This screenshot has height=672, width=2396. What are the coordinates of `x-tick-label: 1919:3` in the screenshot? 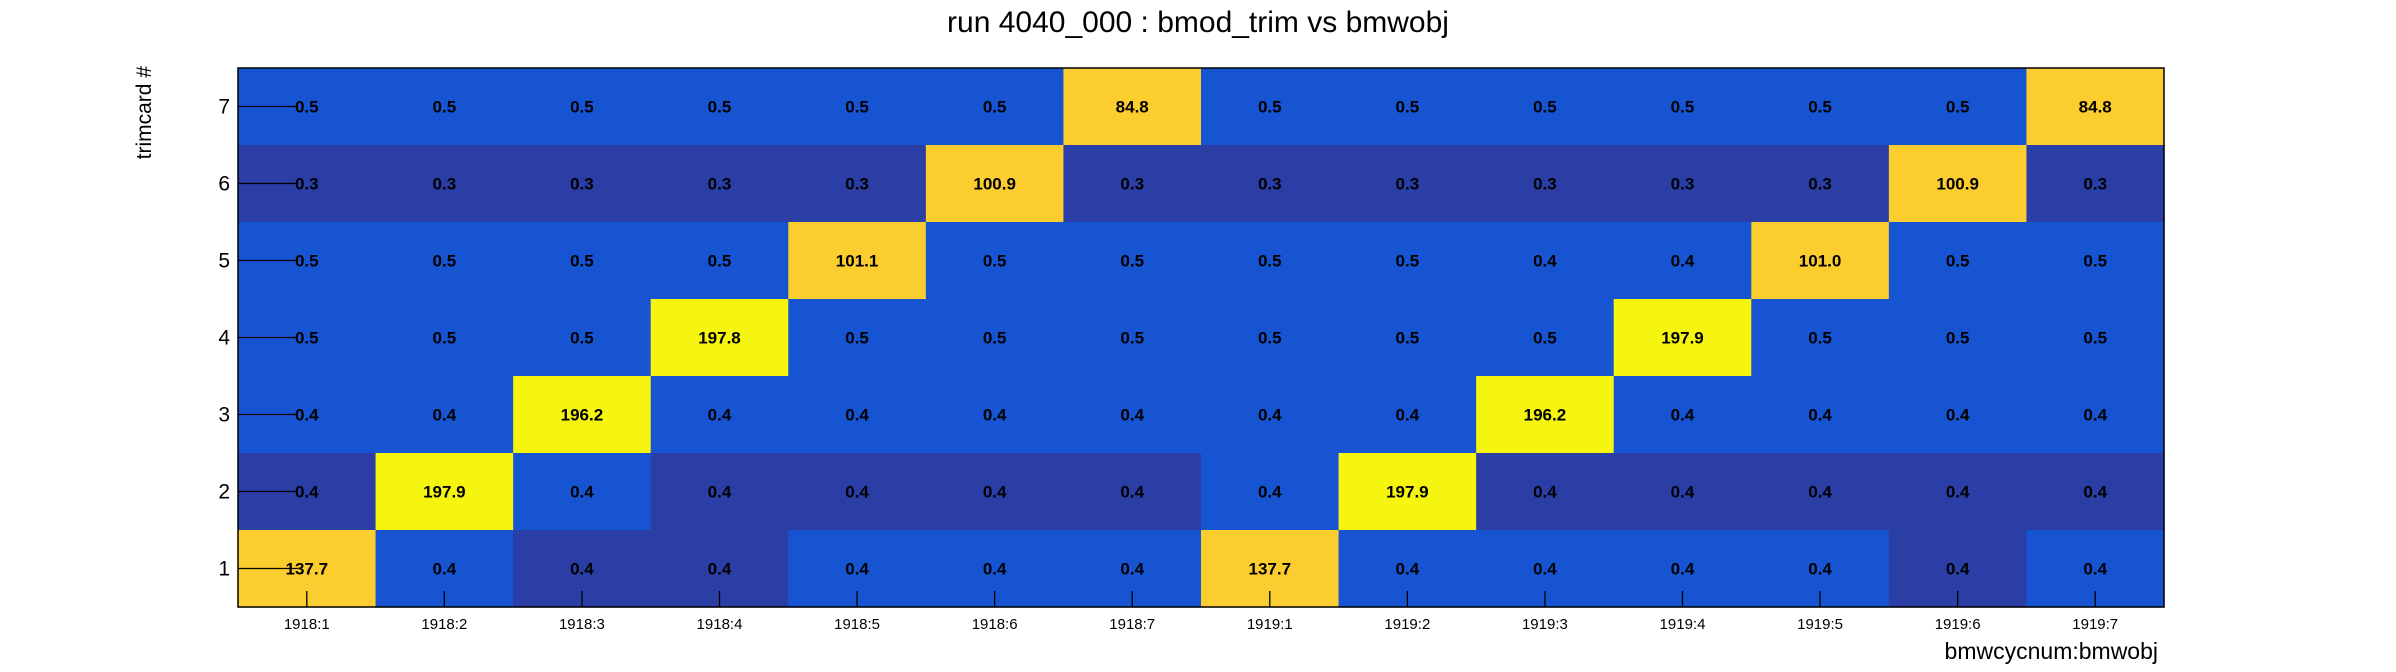 It's located at (1545, 624).